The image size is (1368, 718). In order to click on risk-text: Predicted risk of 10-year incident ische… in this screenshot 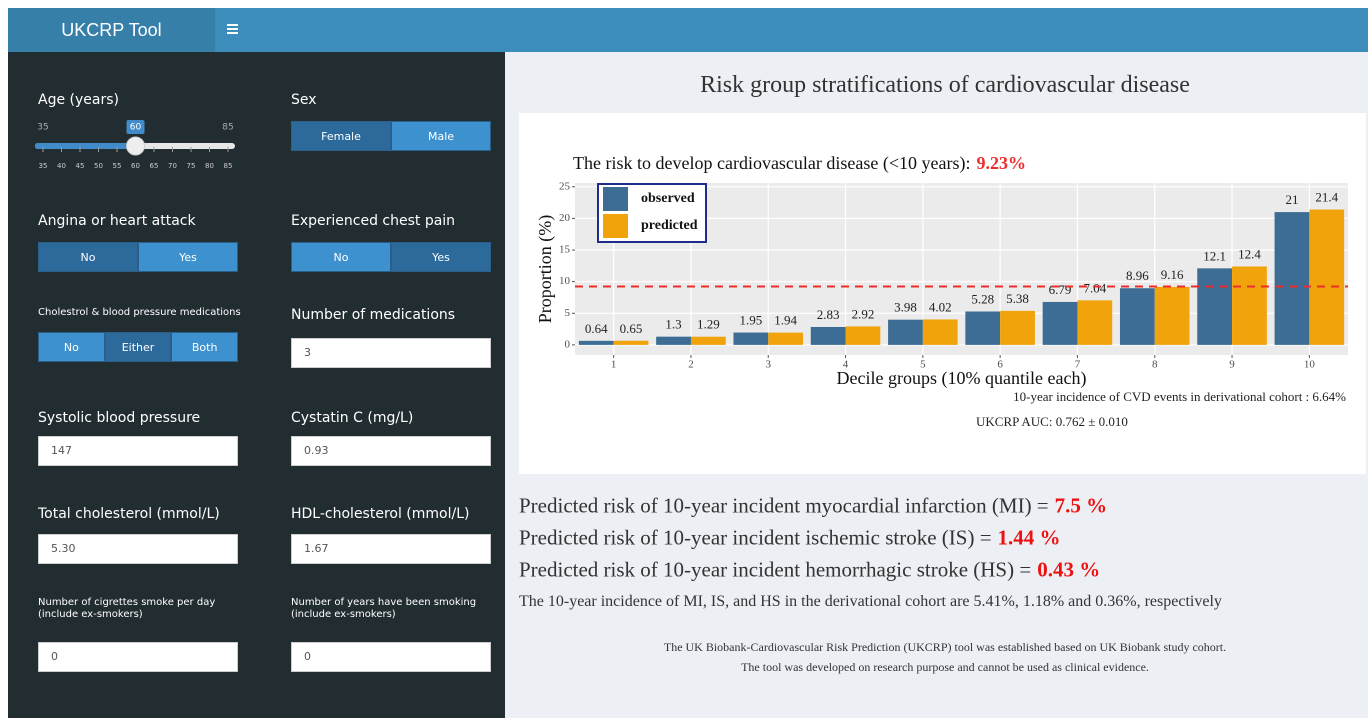, I will do `click(755, 537)`.